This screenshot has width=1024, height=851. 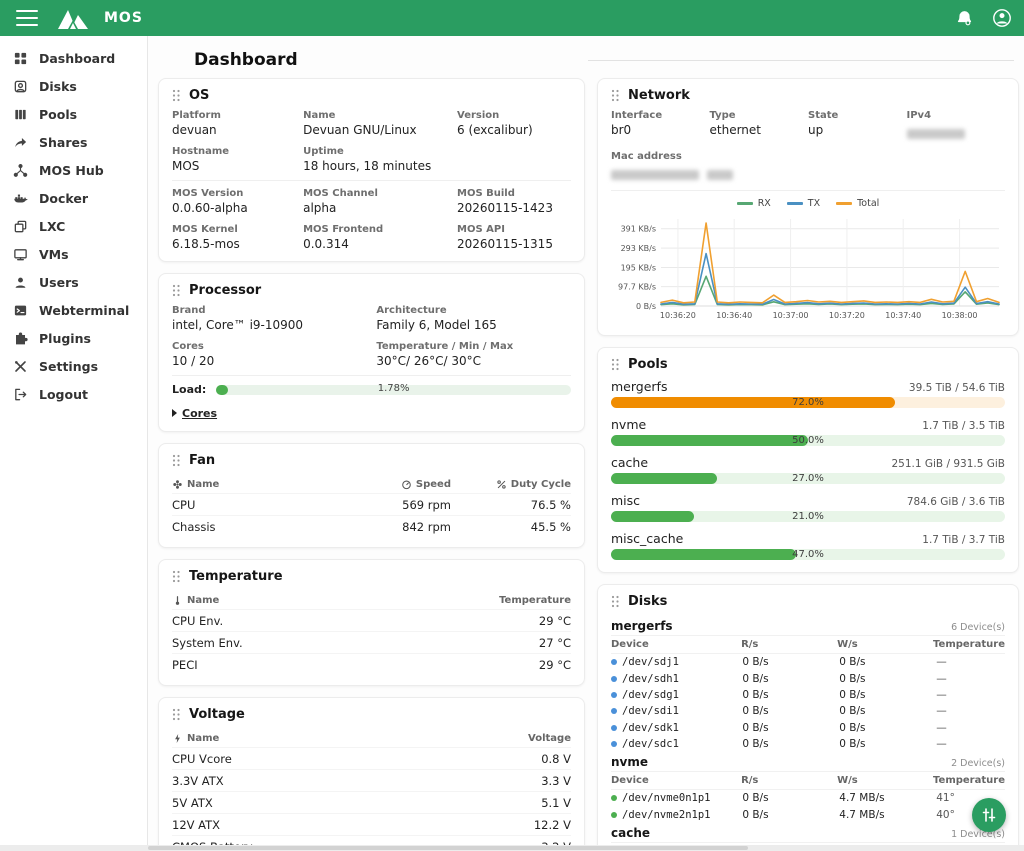 I want to click on sidebar-item-lxc: LXC, so click(x=73, y=226).